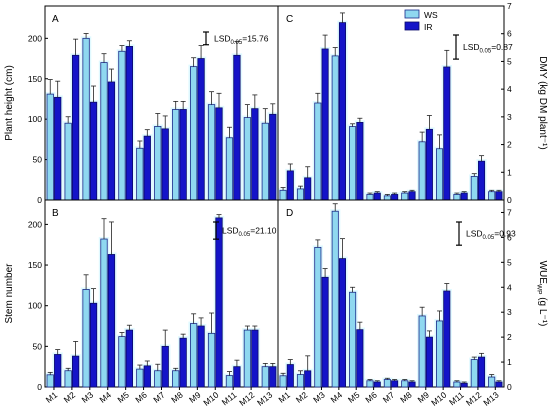  I want to click on y-axis-label-sub: WP, so click(539, 289).